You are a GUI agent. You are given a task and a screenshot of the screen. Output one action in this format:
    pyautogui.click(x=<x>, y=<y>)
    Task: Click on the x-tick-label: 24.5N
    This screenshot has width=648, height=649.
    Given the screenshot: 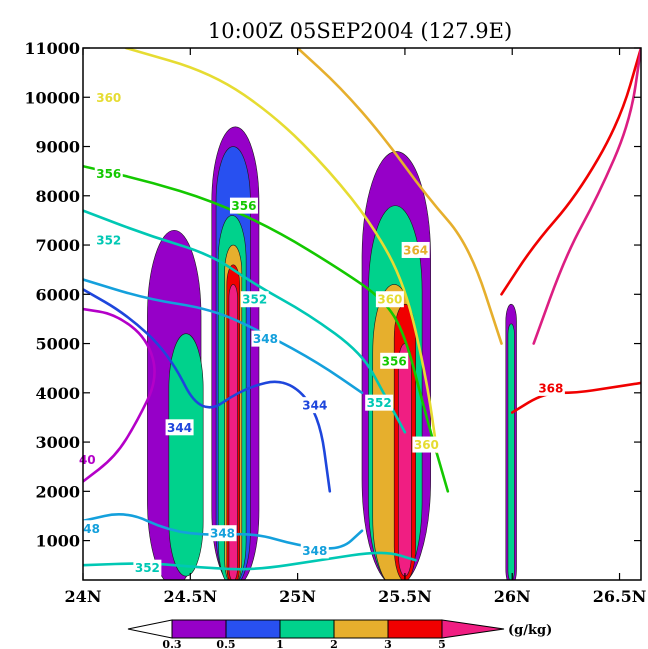 What is the action you would take?
    pyautogui.click(x=191, y=596)
    